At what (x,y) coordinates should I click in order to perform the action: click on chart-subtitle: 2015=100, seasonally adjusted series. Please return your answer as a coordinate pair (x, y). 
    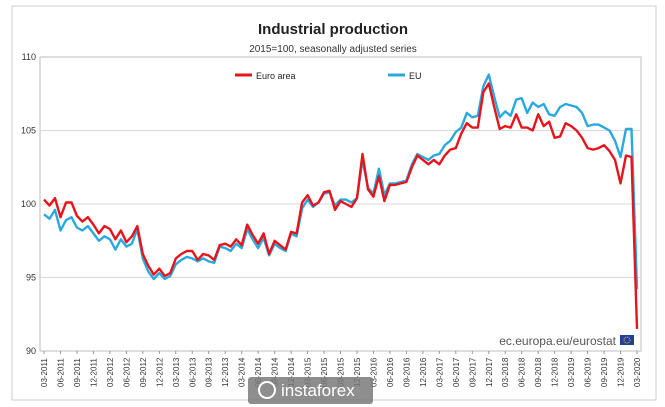
    Looking at the image, I should click on (333, 49).